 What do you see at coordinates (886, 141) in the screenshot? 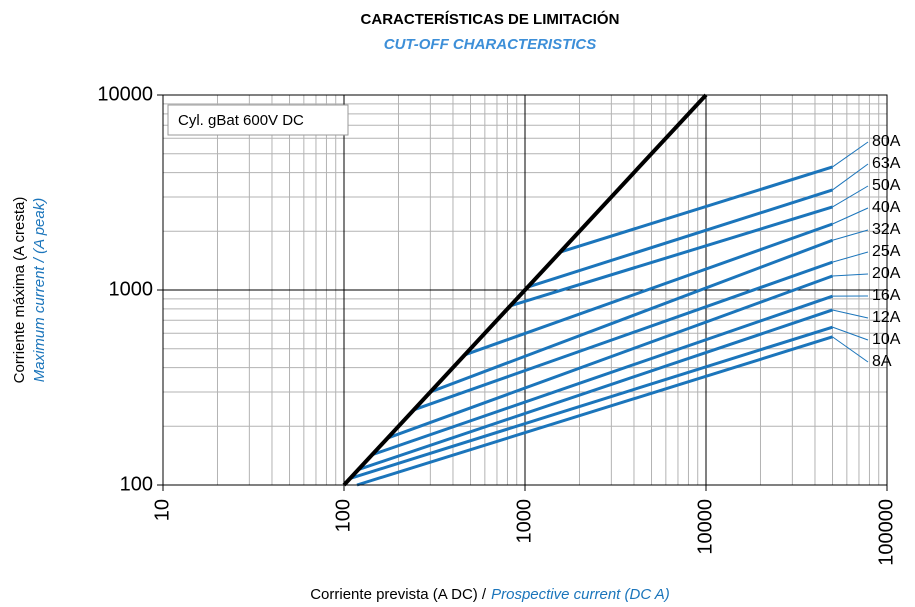
I see `series-label: 80A` at bounding box center [886, 141].